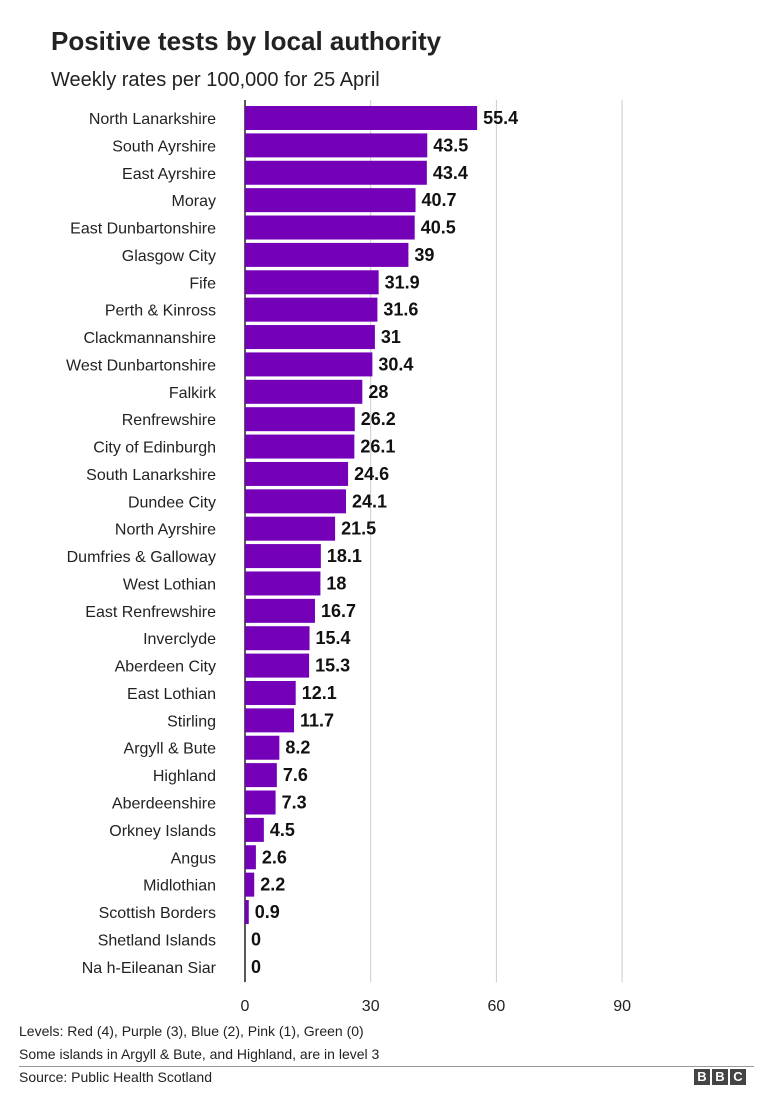  I want to click on value-label: 15.4, so click(333, 638).